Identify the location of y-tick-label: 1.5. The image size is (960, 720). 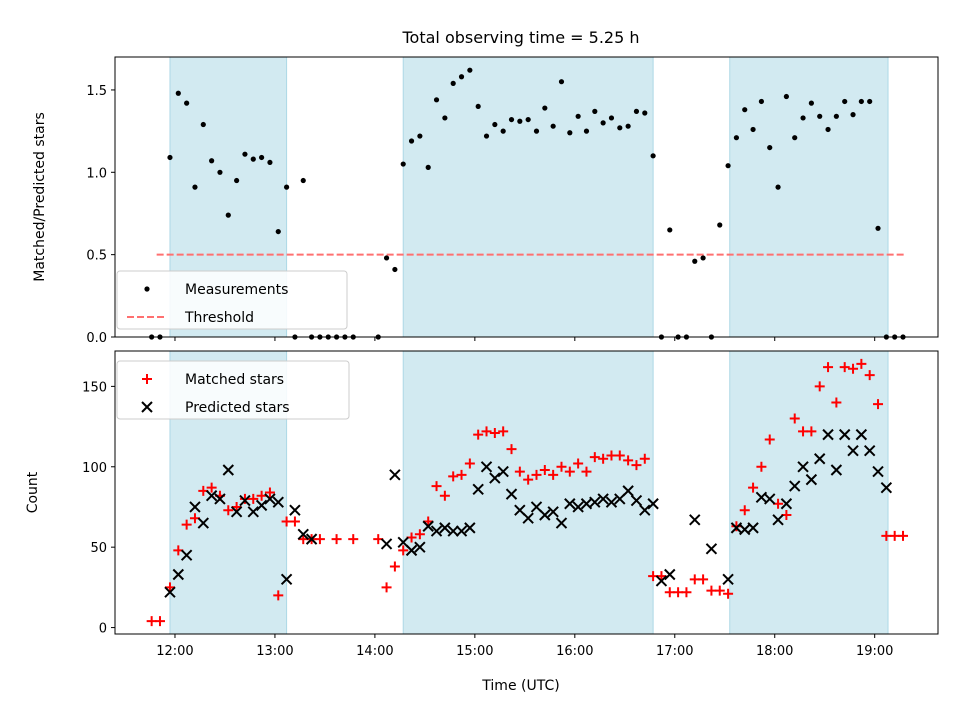
(96, 91).